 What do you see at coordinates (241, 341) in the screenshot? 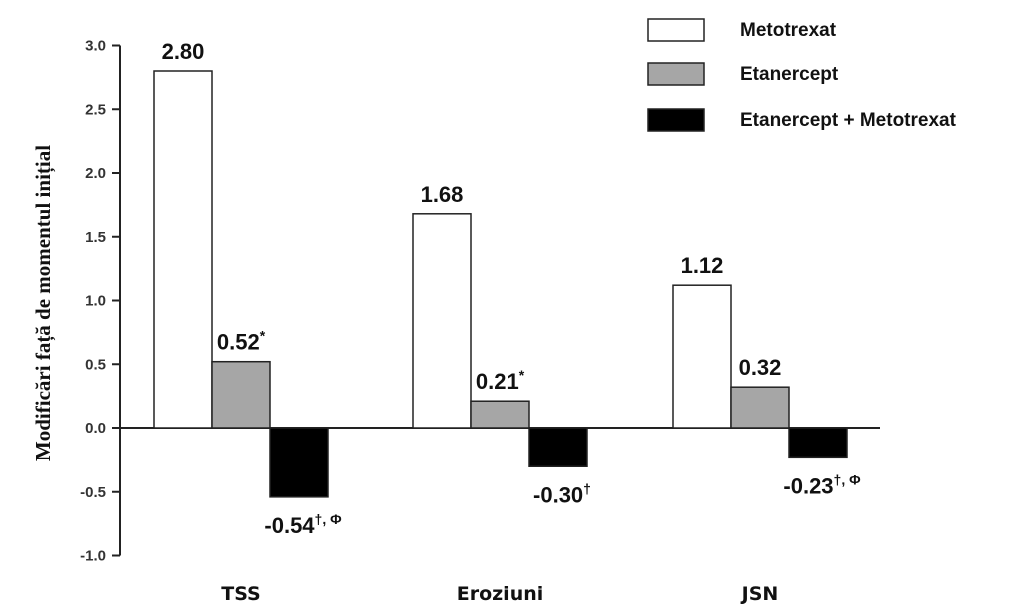
I see `data-label: 0.52*` at bounding box center [241, 341].